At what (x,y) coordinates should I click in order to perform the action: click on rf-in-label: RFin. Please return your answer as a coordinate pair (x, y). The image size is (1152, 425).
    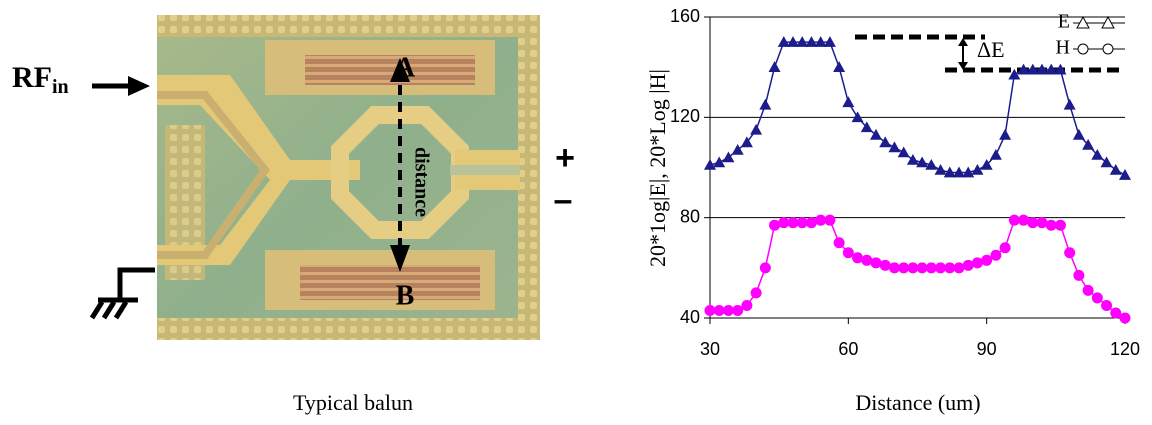
    Looking at the image, I should click on (40, 79).